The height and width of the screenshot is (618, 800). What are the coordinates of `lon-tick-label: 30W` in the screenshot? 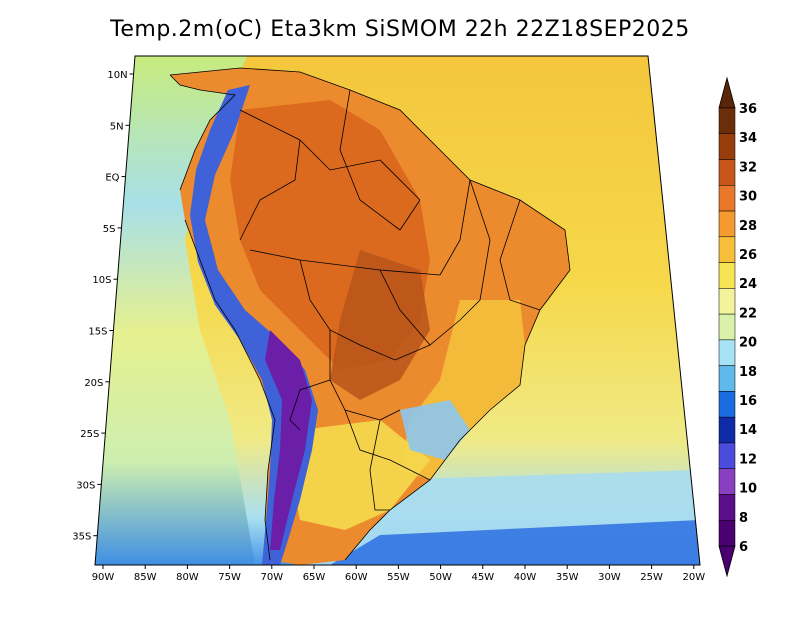 It's located at (609, 577).